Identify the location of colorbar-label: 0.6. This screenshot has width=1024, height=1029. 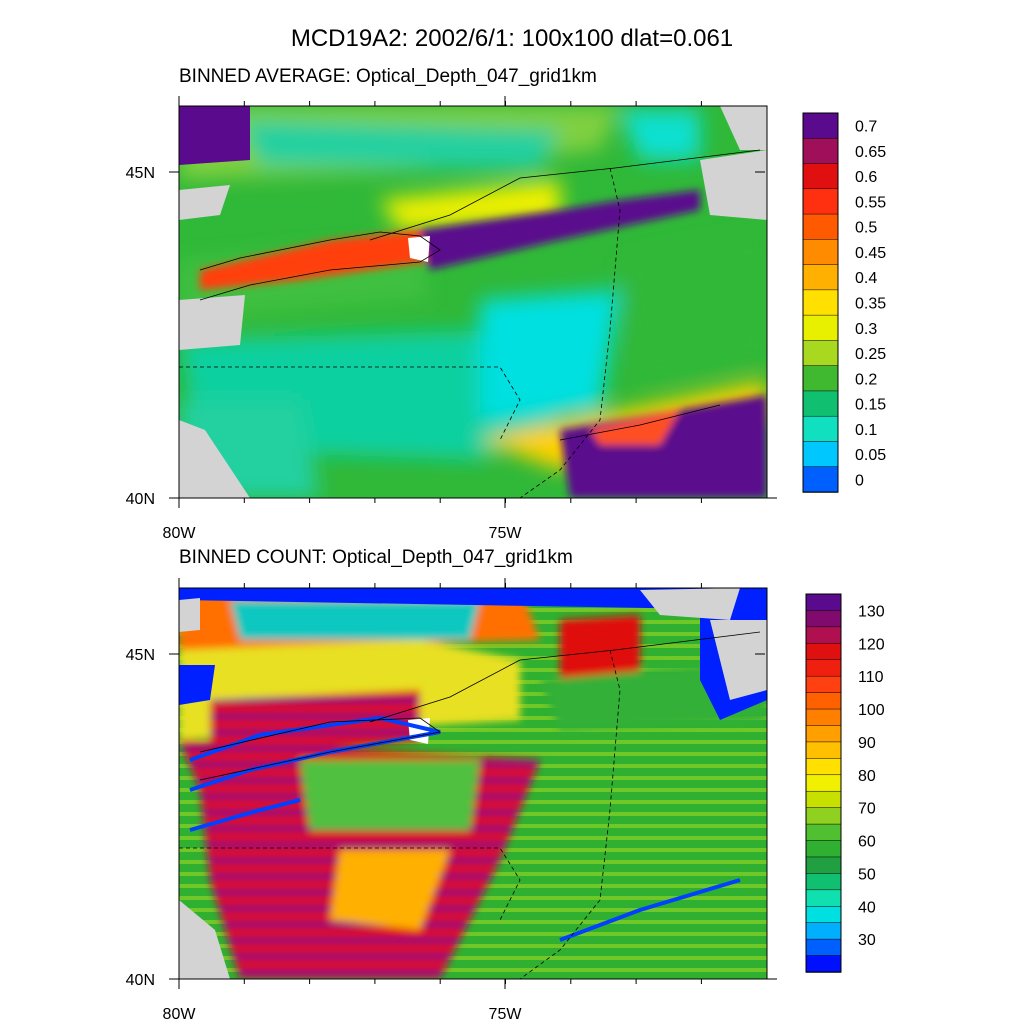
(866, 177).